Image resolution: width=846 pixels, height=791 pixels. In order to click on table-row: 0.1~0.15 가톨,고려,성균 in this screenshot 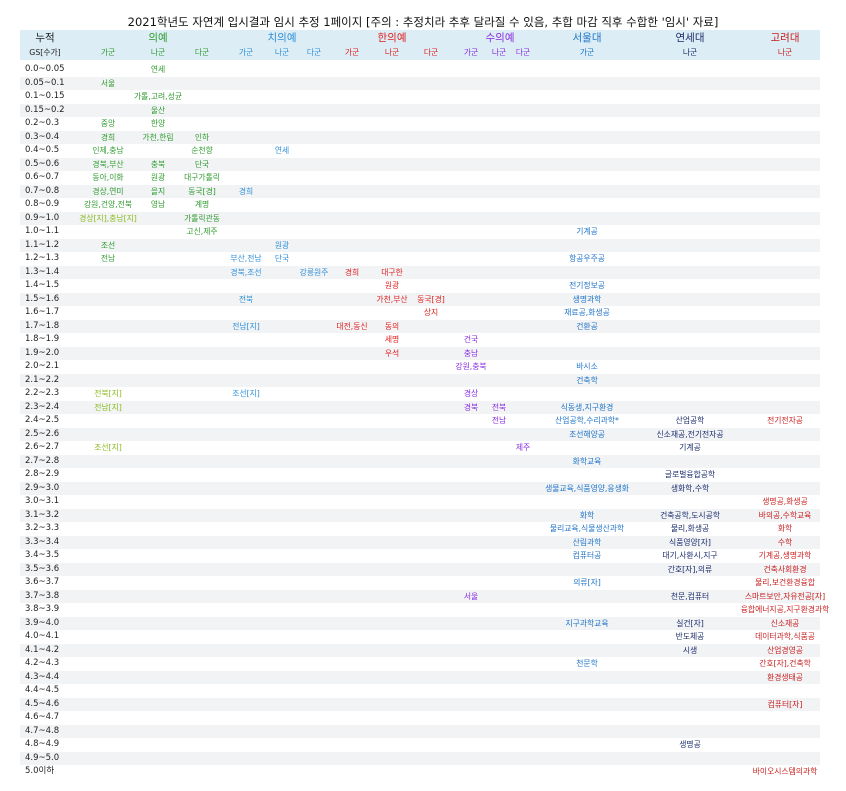, I will do `click(420, 97)`.